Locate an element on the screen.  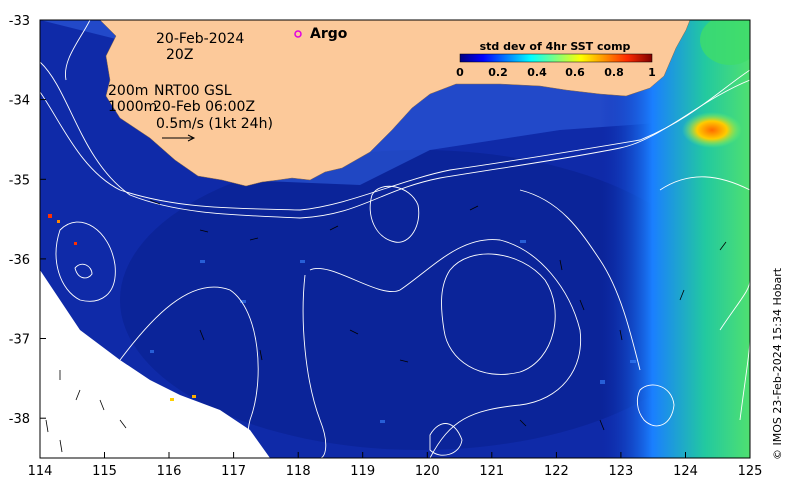
y-tick-label: -38 is located at coordinates (19, 419).